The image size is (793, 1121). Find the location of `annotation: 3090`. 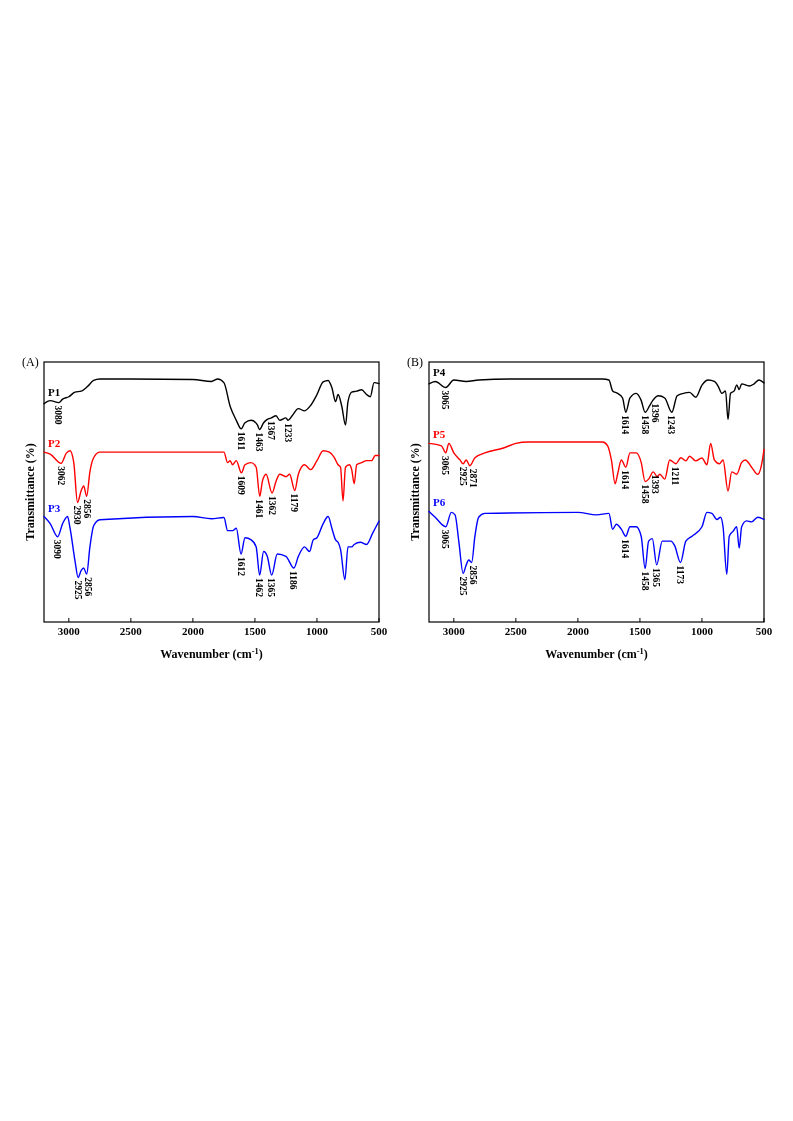

annotation: 3090 is located at coordinates (57, 549).